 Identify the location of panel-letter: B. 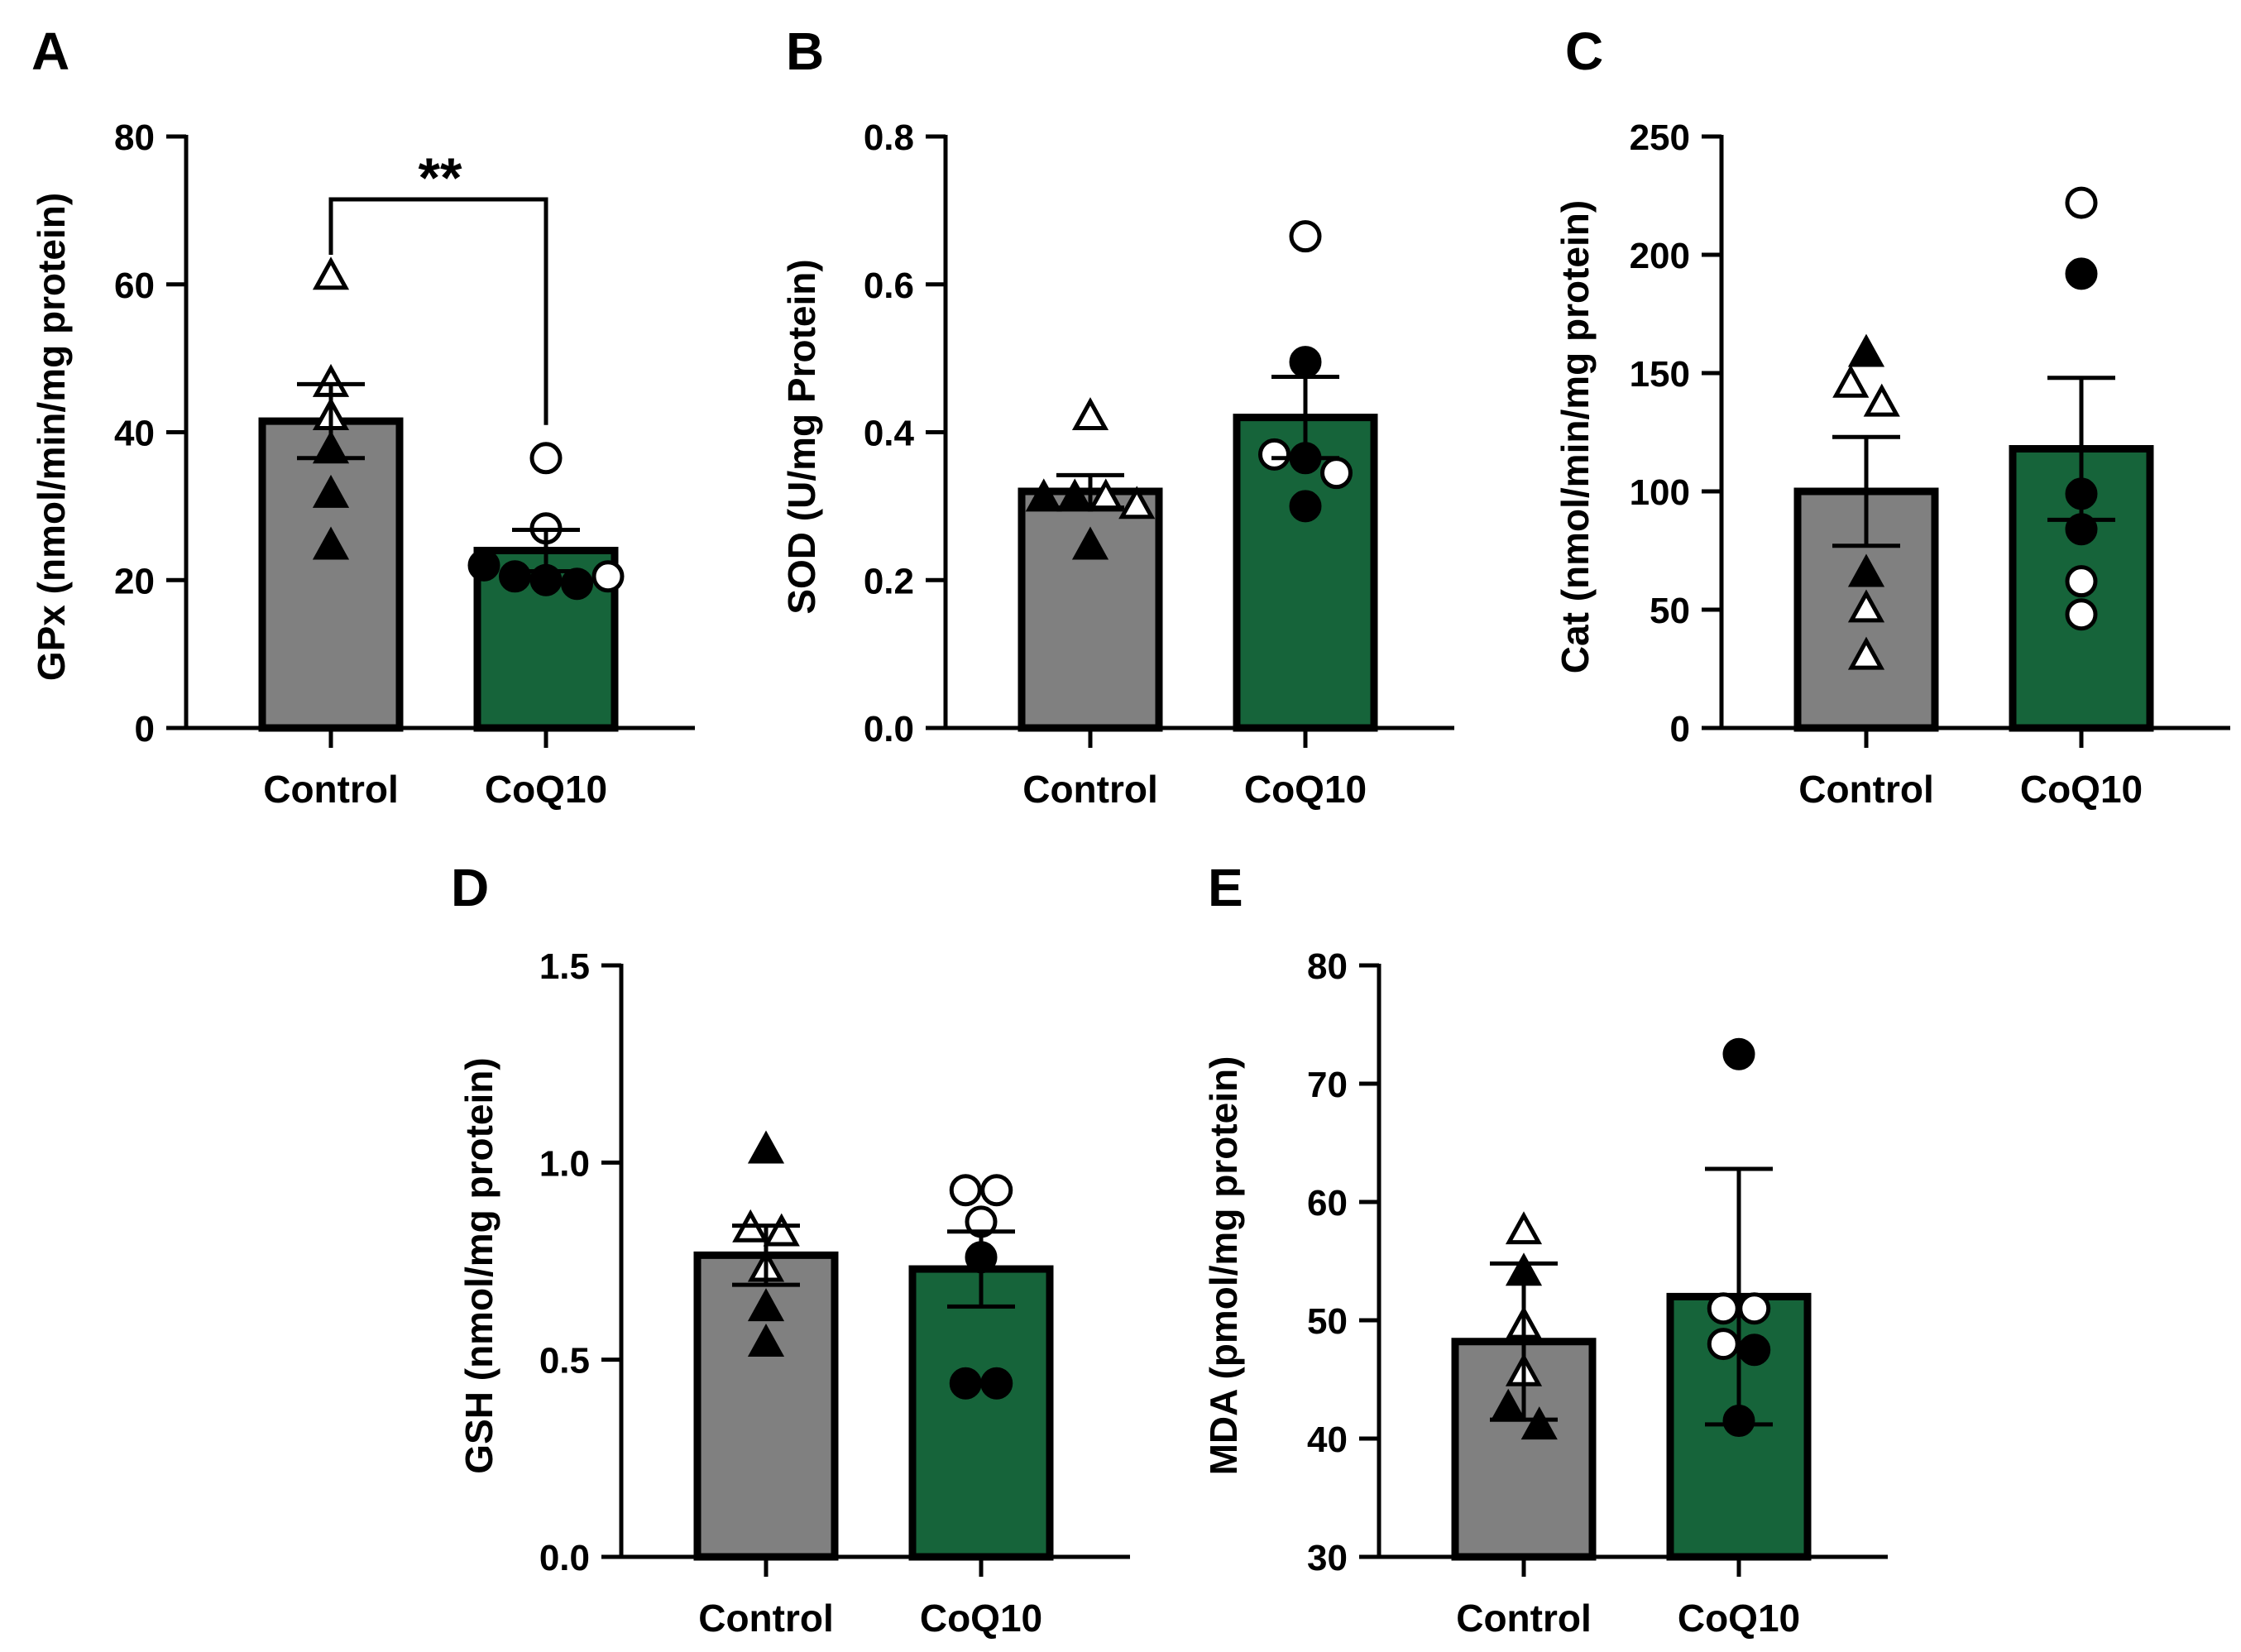
(805, 51).